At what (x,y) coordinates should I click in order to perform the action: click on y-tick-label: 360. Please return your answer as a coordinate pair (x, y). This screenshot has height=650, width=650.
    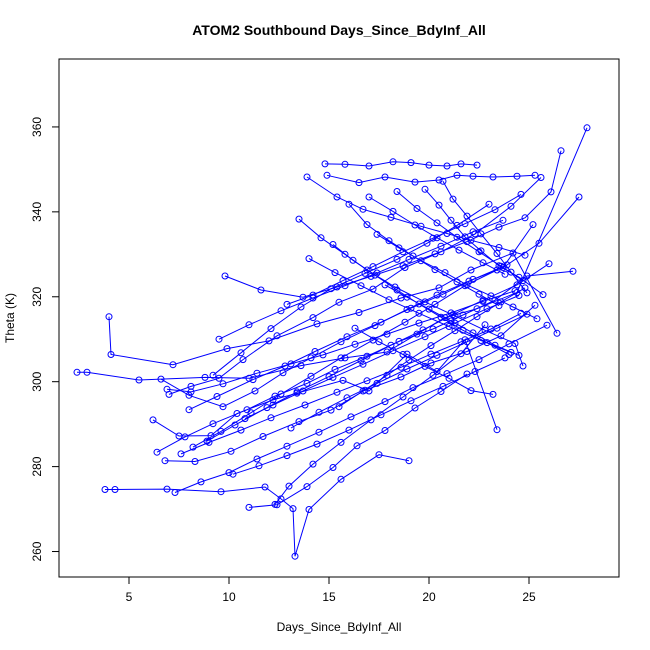
    Looking at the image, I should click on (37, 127).